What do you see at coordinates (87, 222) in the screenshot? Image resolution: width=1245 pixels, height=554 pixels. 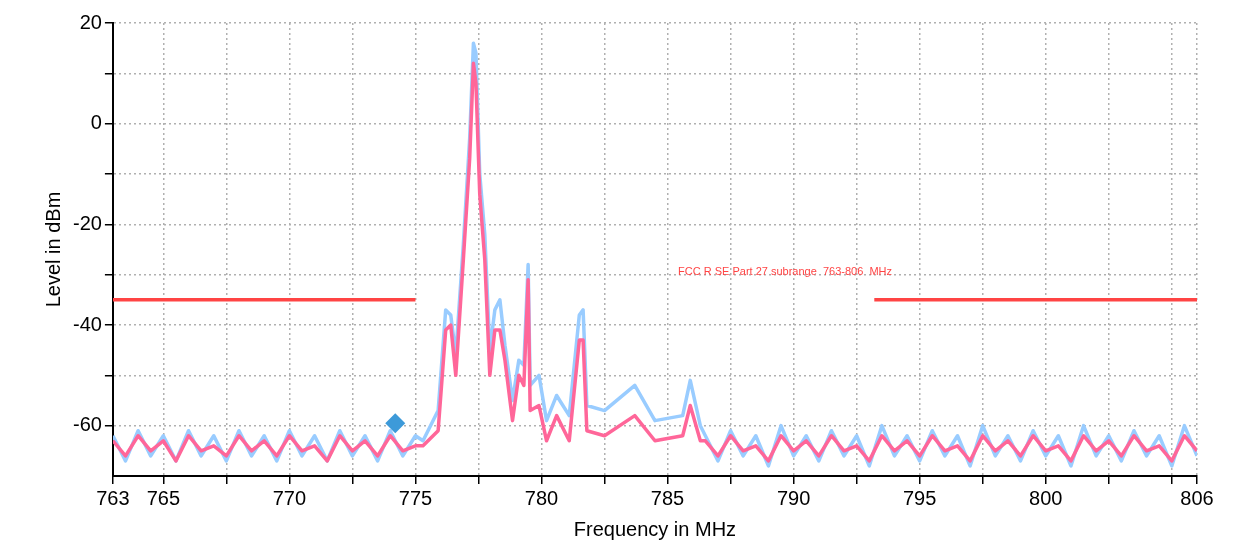 I see `y-tick-label: -20` at bounding box center [87, 222].